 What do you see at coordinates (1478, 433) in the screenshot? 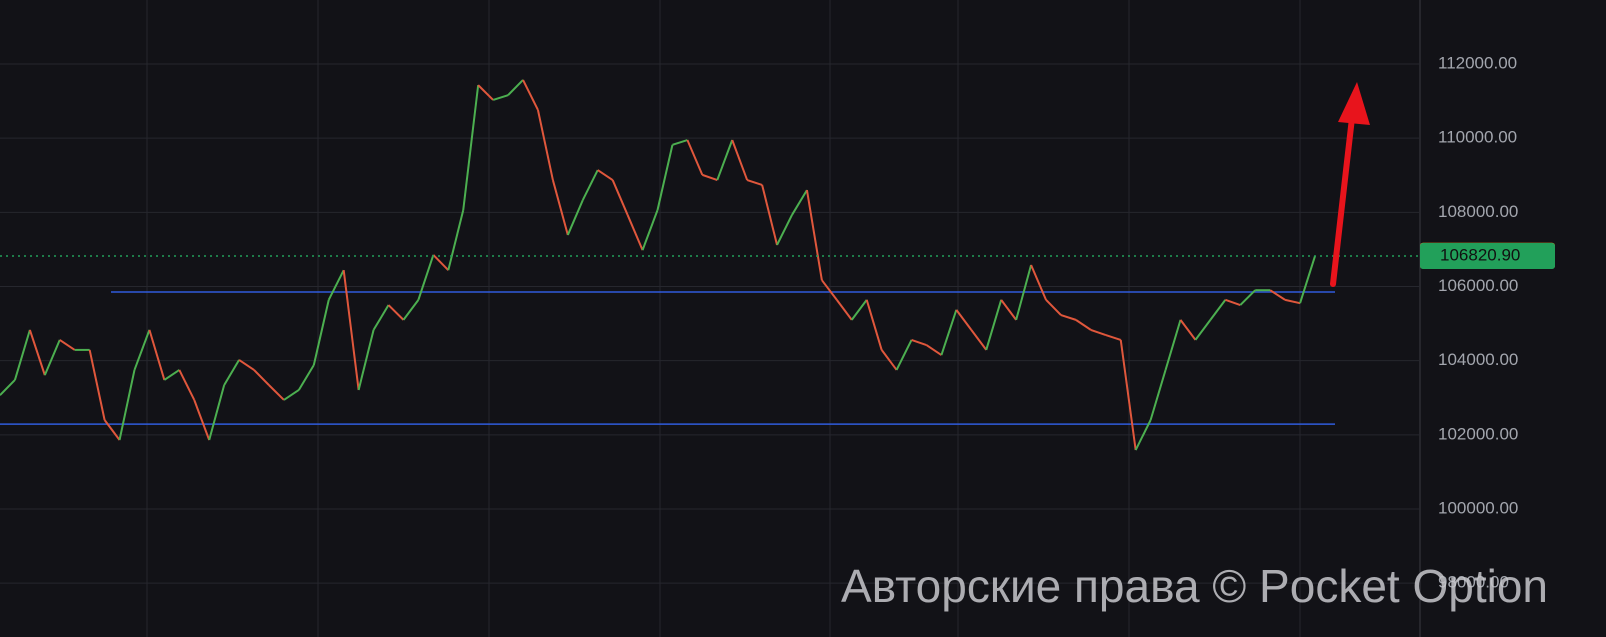
I see `y-tick-label: 102000.00` at bounding box center [1478, 433].